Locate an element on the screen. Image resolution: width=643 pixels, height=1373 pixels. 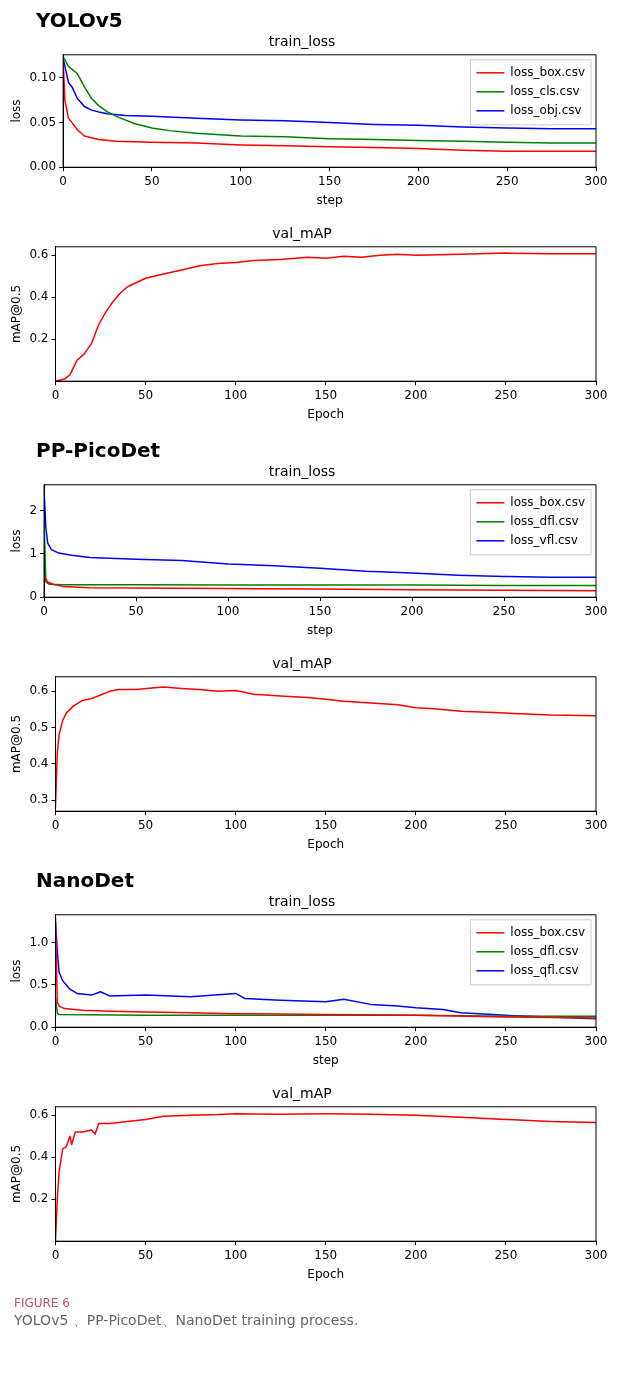
legend-label: loss_qfl.csv is located at coordinates (544, 969).